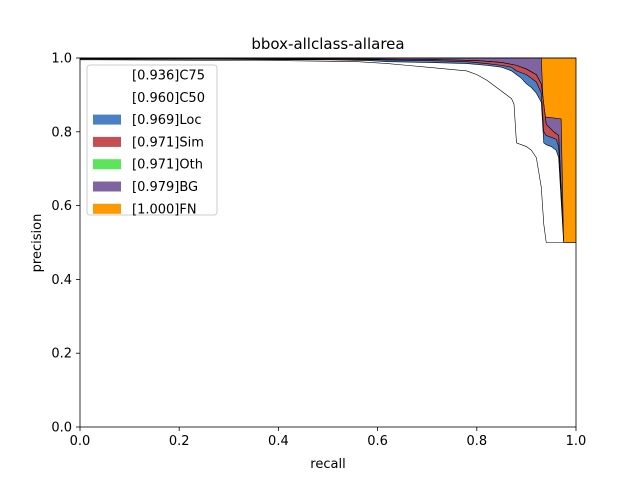  I want to click on y-tick-label: 0.2, so click(61, 354).